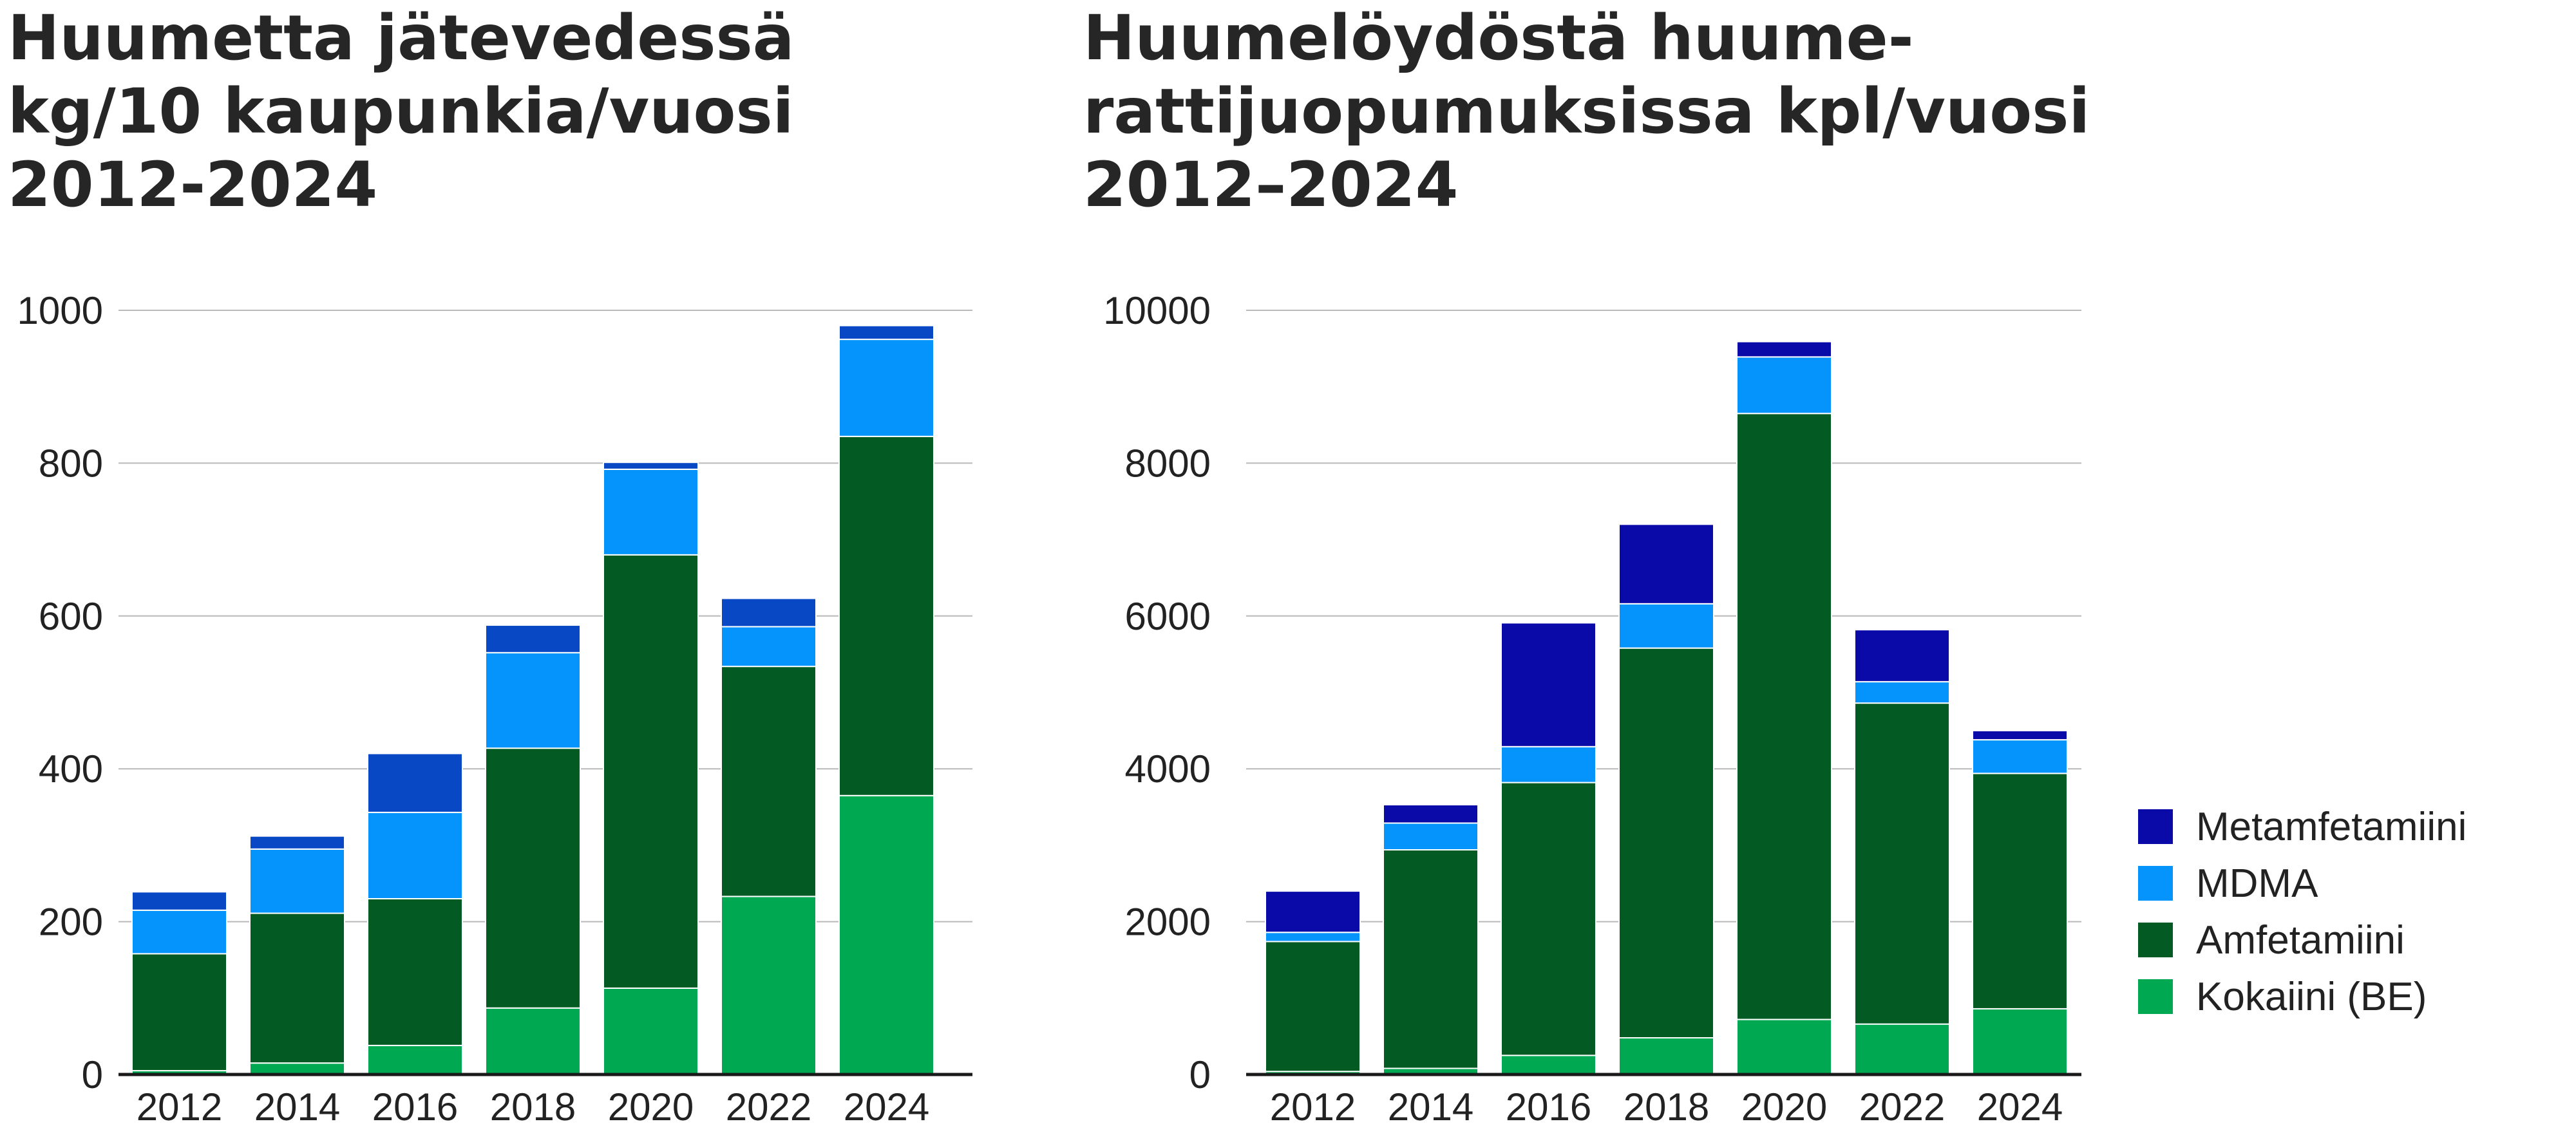 The image size is (2576, 1126). Describe the element at coordinates (71, 616) in the screenshot. I see `y-tick-label: 600` at that location.